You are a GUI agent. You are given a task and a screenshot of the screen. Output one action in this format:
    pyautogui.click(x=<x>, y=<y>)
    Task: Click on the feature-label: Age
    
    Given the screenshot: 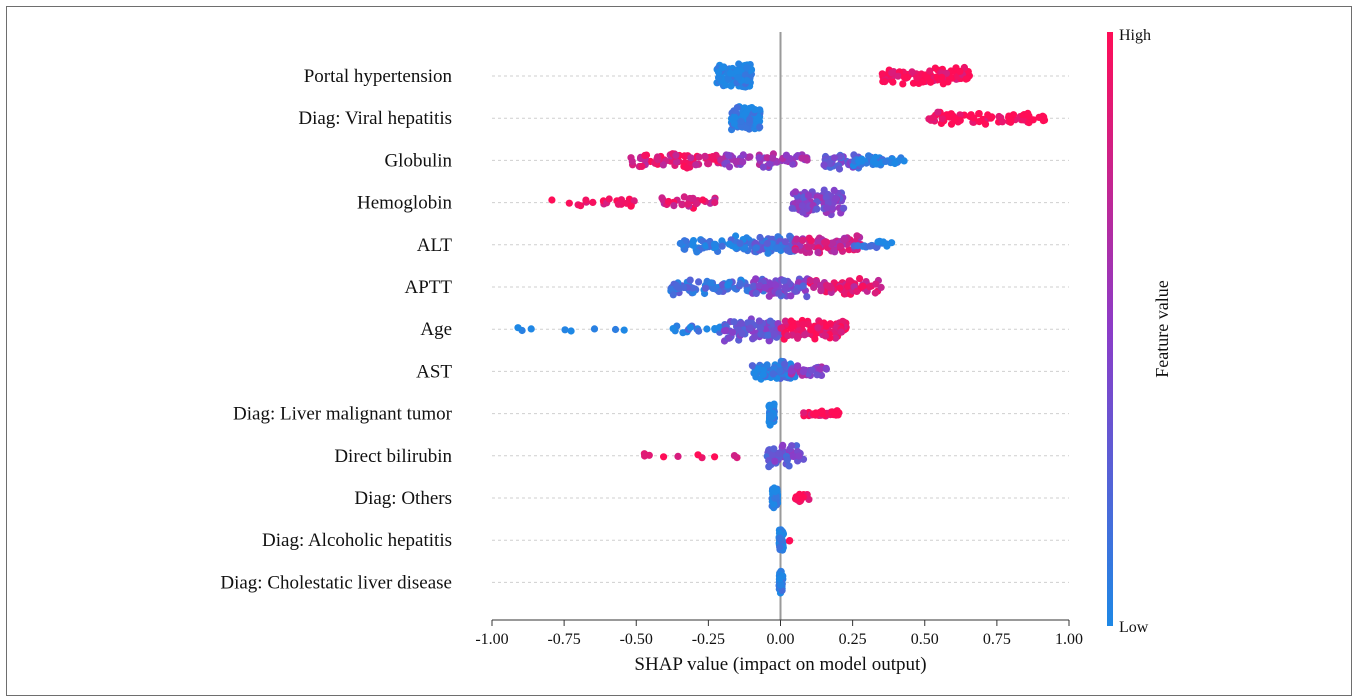 What is the action you would take?
    pyautogui.click(x=436, y=329)
    